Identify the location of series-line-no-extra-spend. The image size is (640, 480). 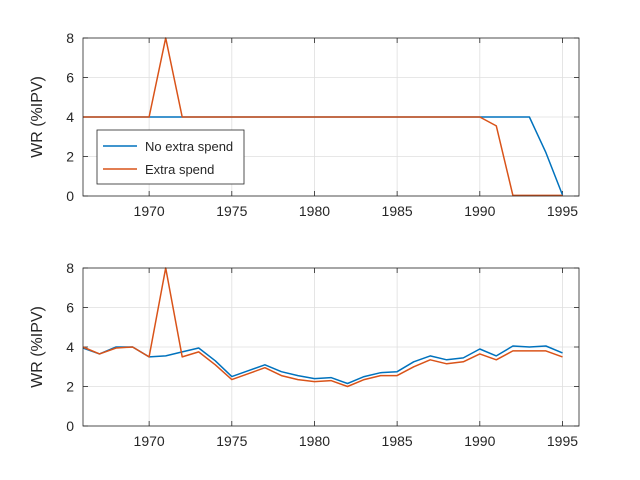
(322, 365).